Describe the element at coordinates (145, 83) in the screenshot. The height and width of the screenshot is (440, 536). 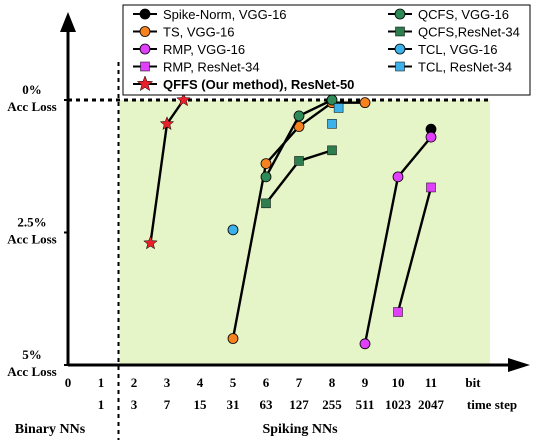
I see `legend-marker-highlight` at that location.